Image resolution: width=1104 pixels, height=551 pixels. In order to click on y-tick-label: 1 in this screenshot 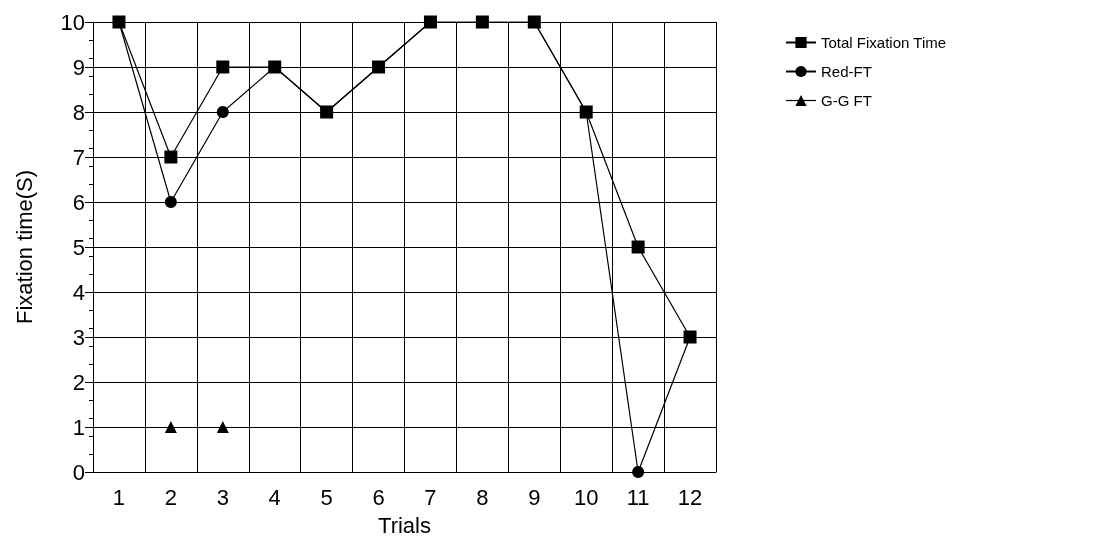, I will do `click(78, 427)`.